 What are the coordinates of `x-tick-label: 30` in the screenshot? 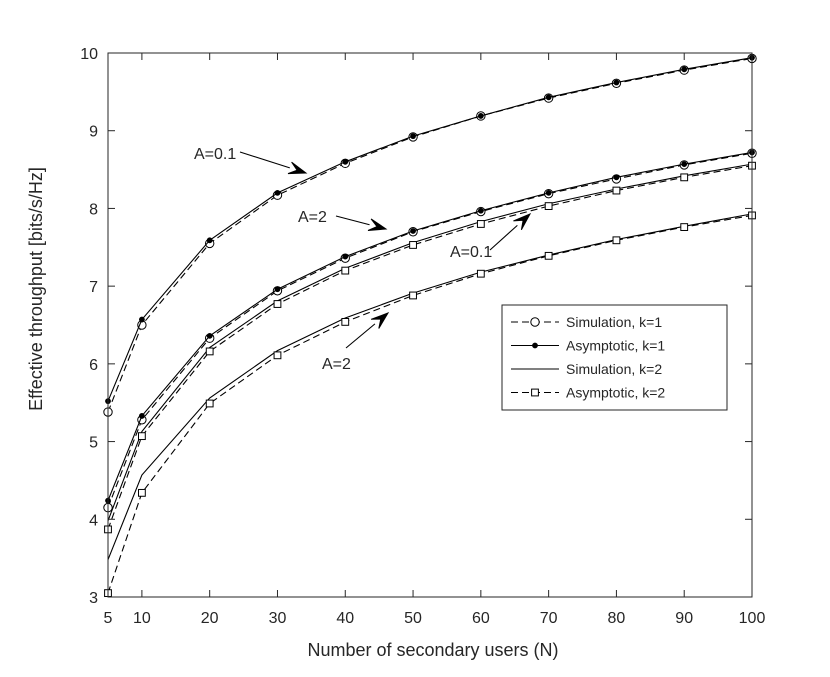 It's located at (278, 618).